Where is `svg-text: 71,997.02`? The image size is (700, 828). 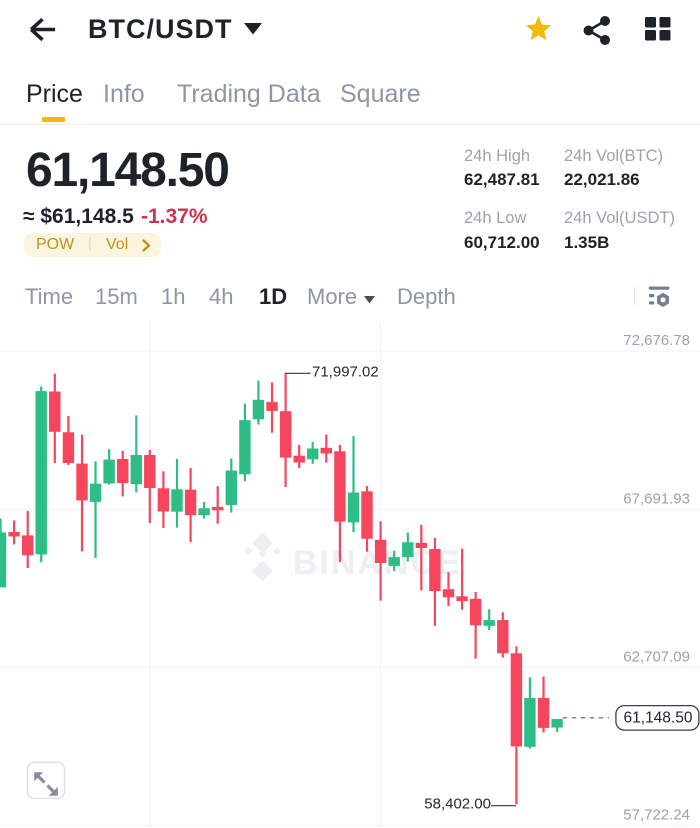 svg-text: 71,997.02 is located at coordinates (345, 372).